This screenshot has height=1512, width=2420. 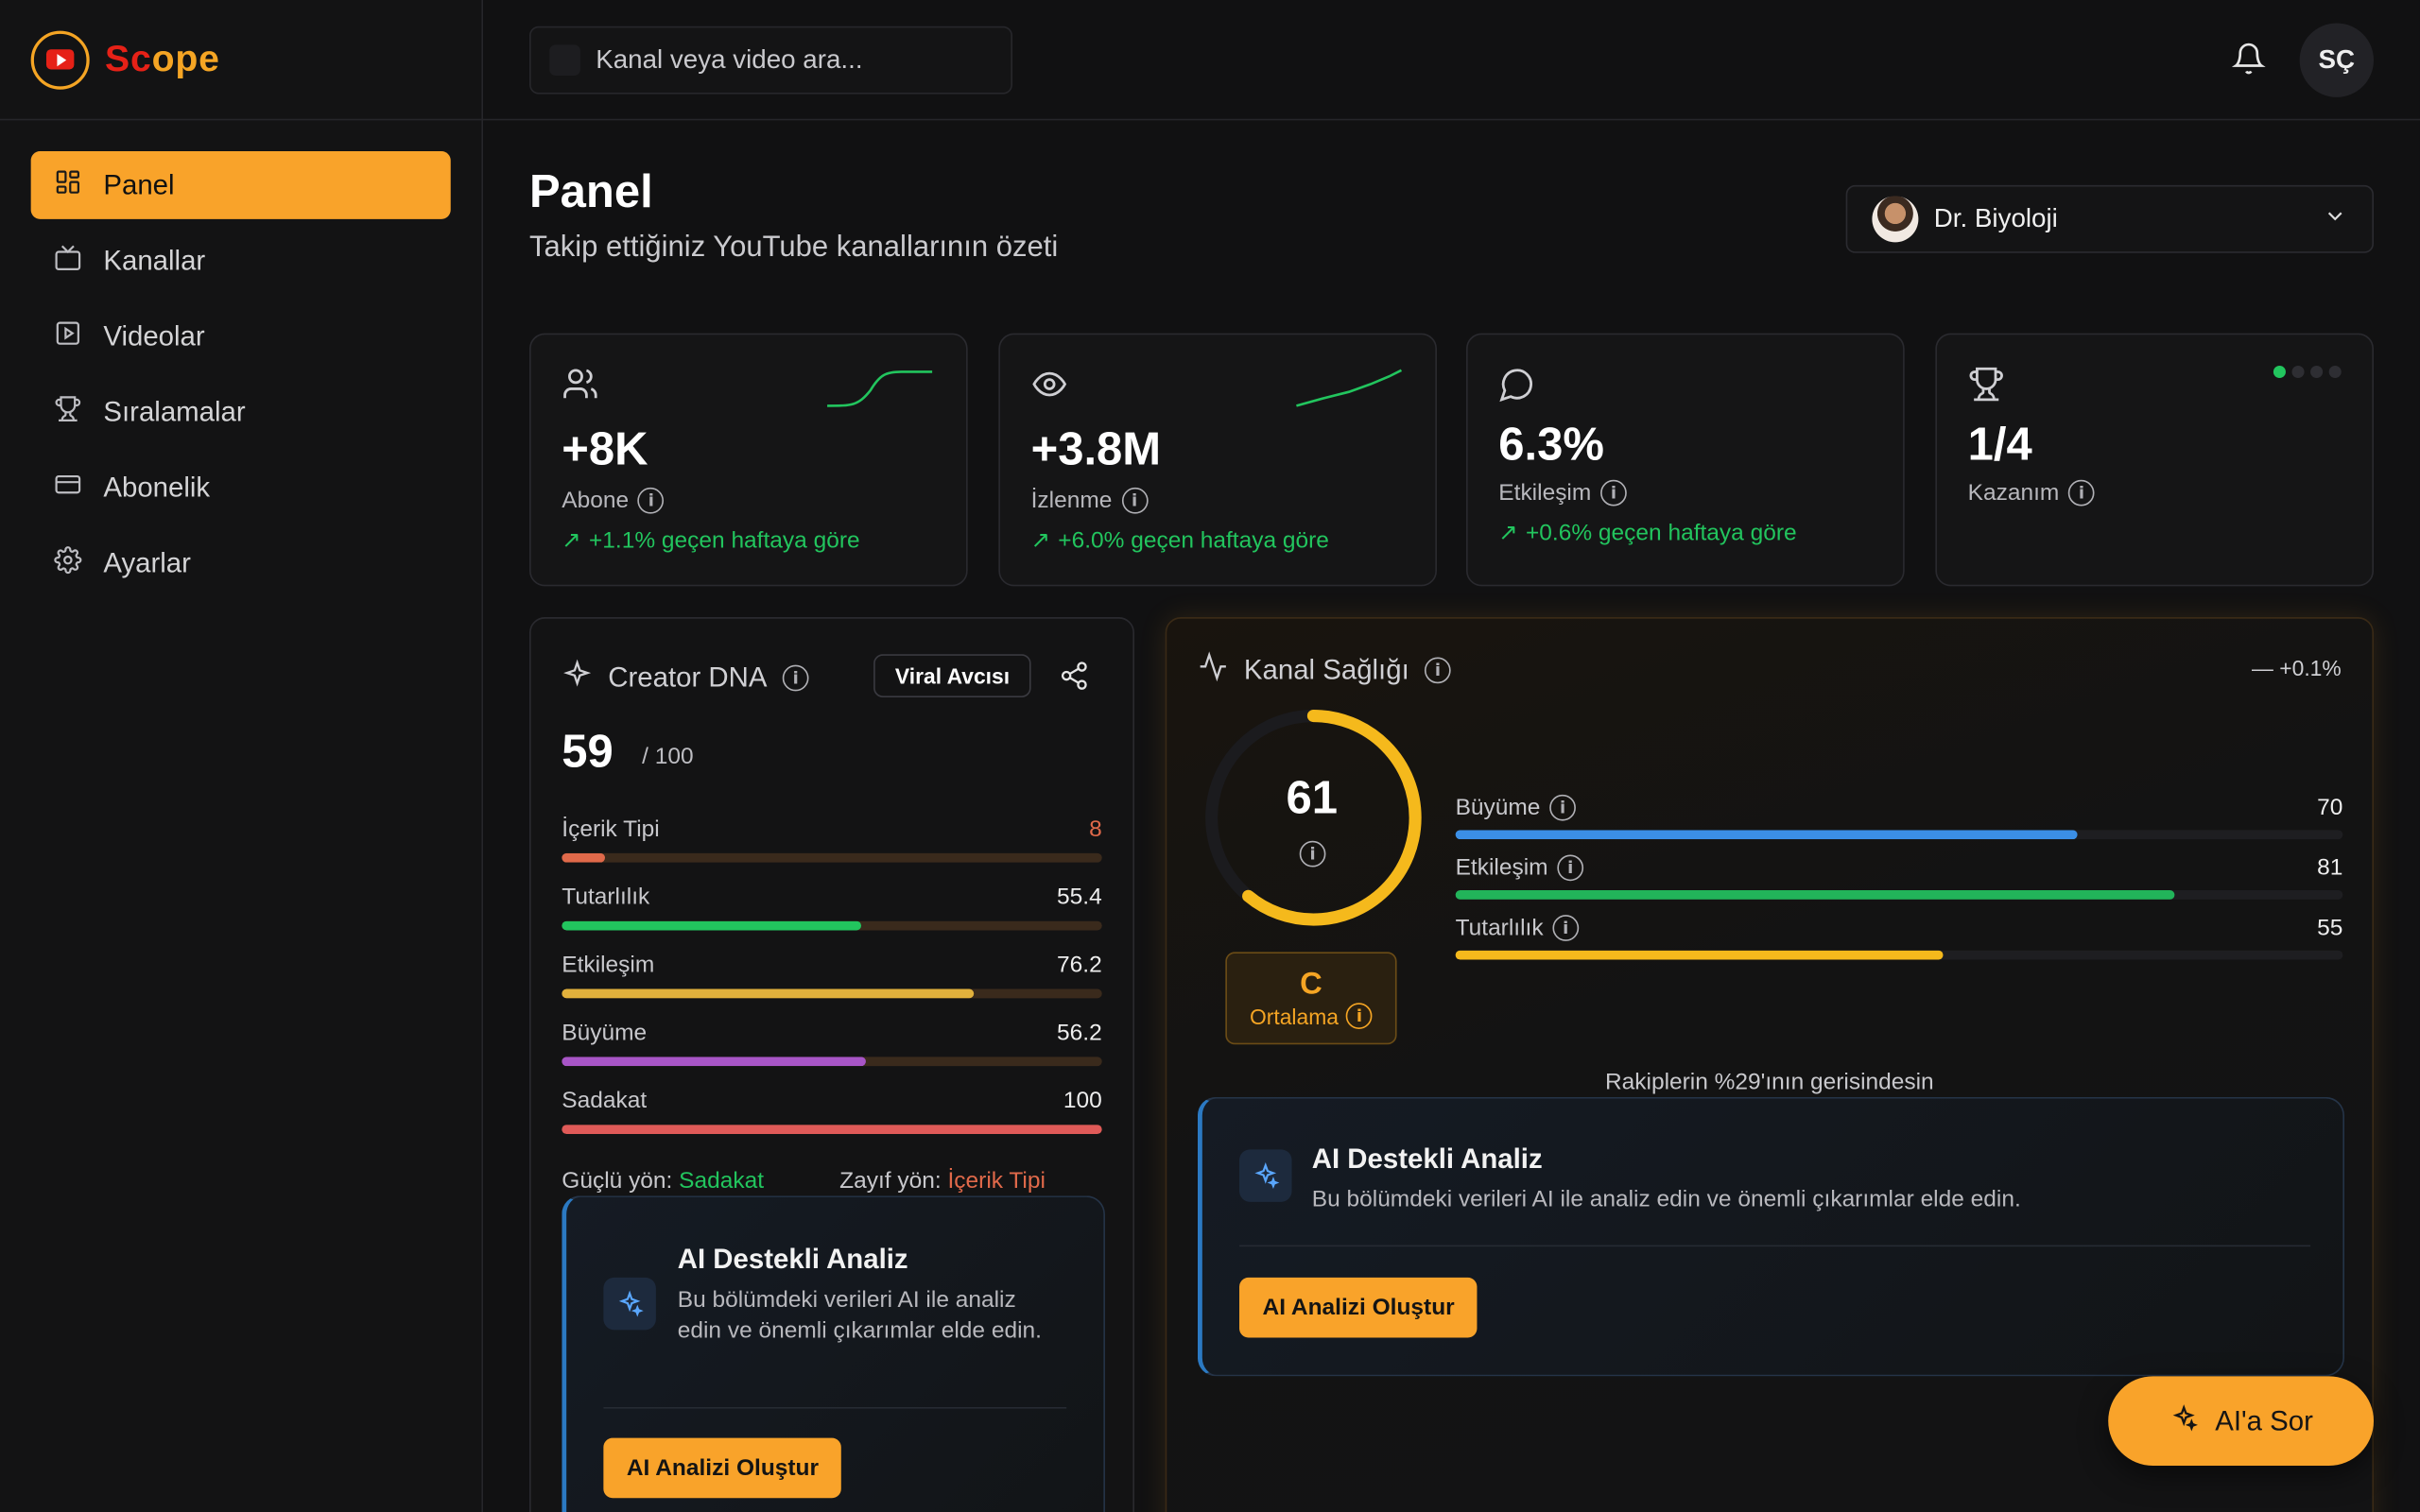 What do you see at coordinates (241, 336) in the screenshot?
I see `sidebar-item-videolar: Videolar` at bounding box center [241, 336].